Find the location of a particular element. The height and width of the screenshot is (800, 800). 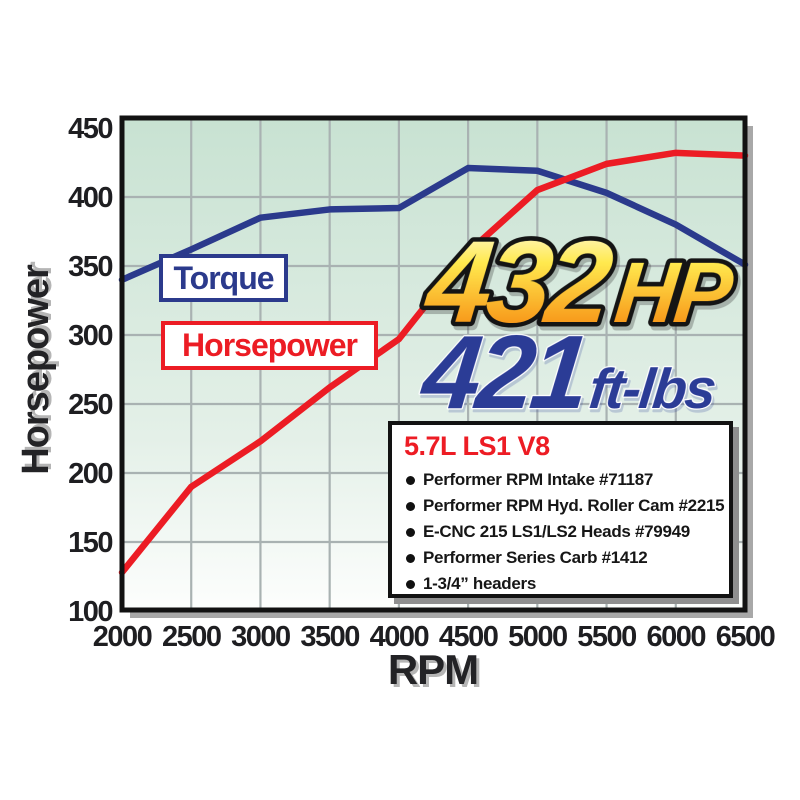

spec-item: Performer RPM Intake #71187 is located at coordinates (562, 480).